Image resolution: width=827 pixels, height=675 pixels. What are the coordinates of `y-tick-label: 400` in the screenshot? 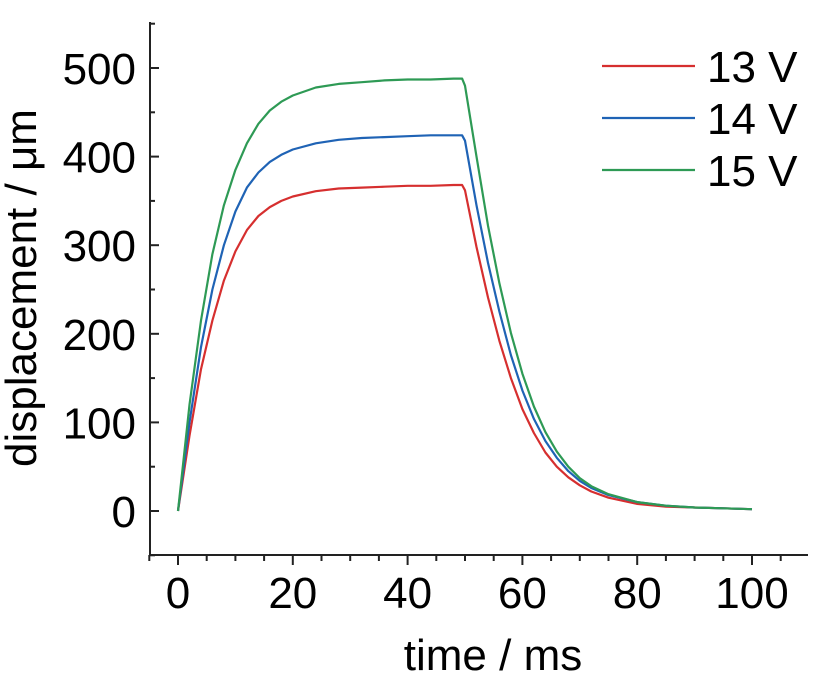 It's located at (99, 158).